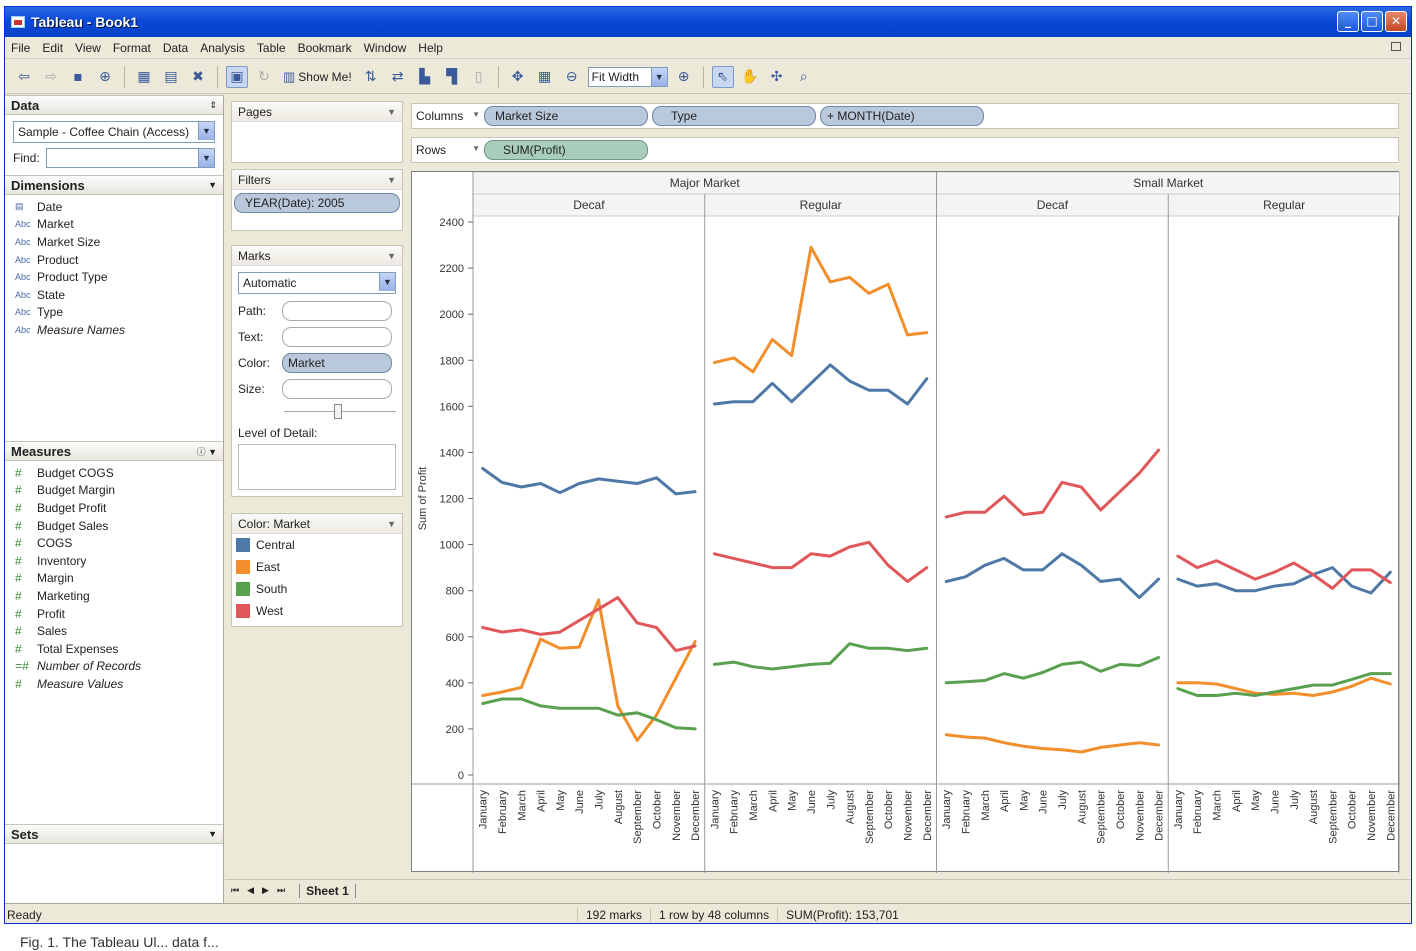 The width and height of the screenshot is (1416, 951). What do you see at coordinates (64, 472) in the screenshot?
I see `measure-field: # Budget COGS` at bounding box center [64, 472].